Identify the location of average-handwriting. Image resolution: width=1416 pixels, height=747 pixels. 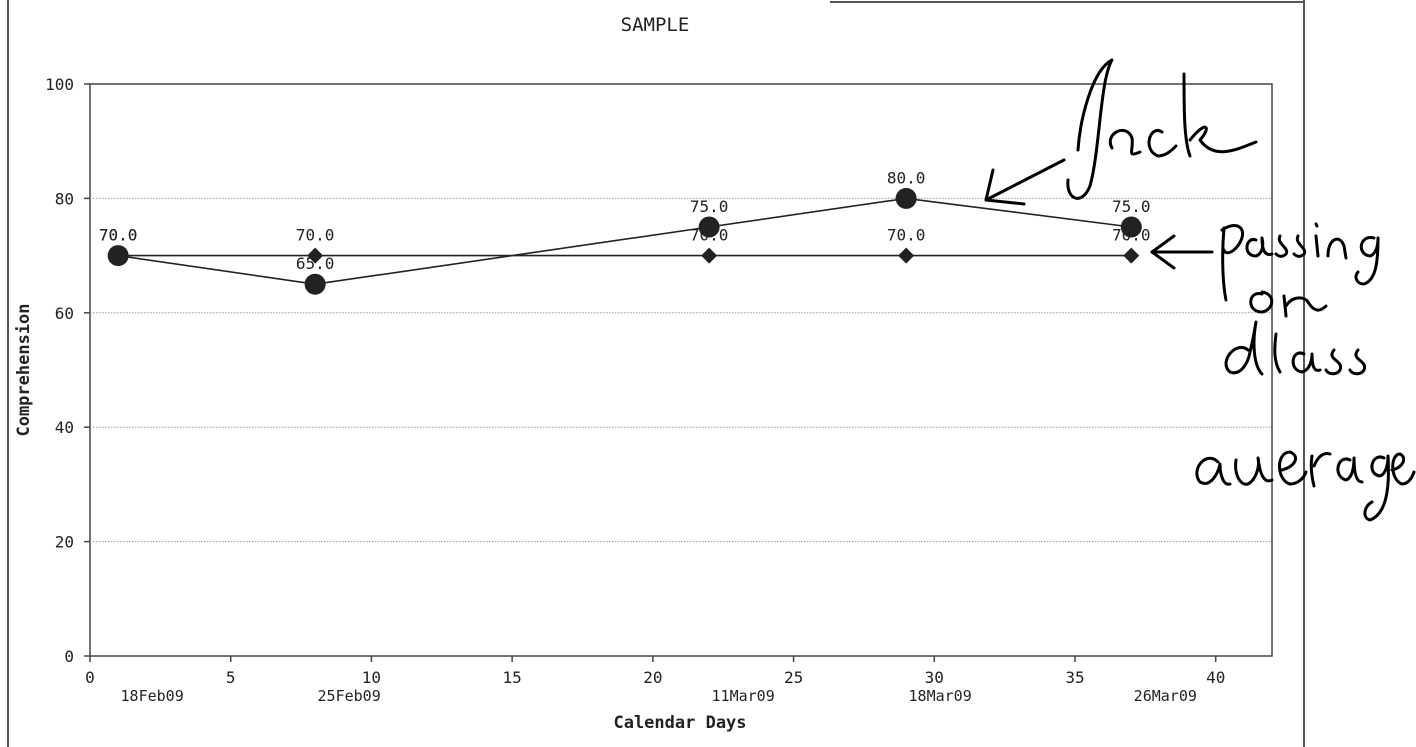
(1305, 486).